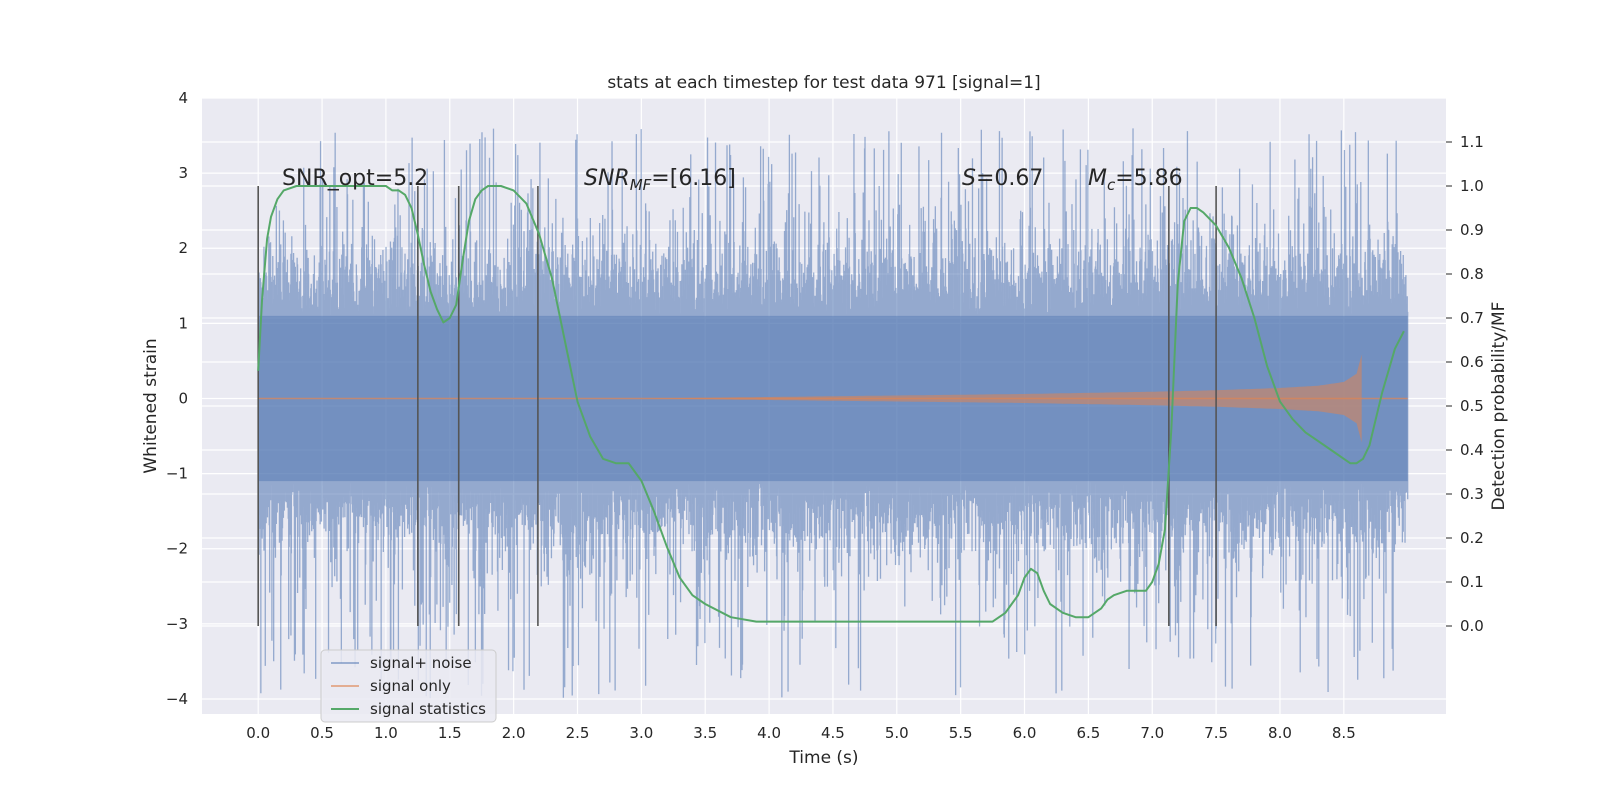 The height and width of the screenshot is (804, 1600). Describe the element at coordinates (1111, 185) in the screenshot. I see `annotation-mc-sub: c` at that location.